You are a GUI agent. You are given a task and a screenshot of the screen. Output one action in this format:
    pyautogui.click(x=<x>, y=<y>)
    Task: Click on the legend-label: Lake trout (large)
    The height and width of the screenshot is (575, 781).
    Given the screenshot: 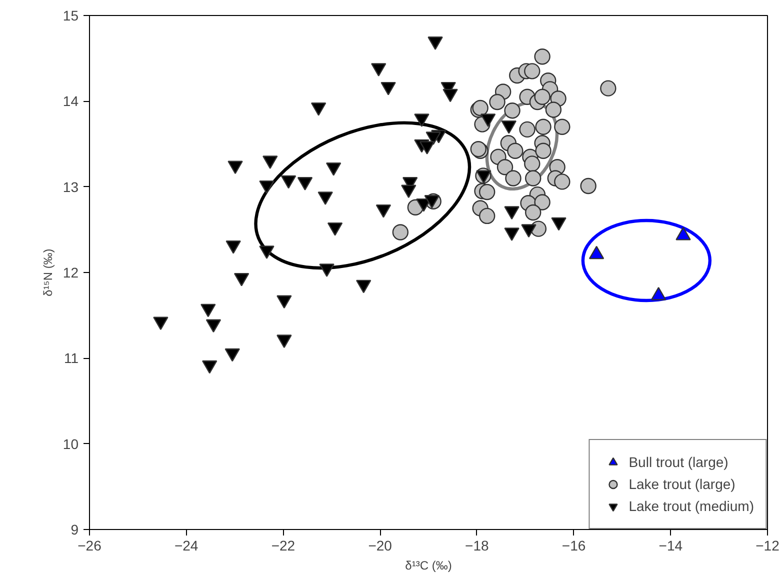 What is the action you would take?
    pyautogui.click(x=682, y=484)
    